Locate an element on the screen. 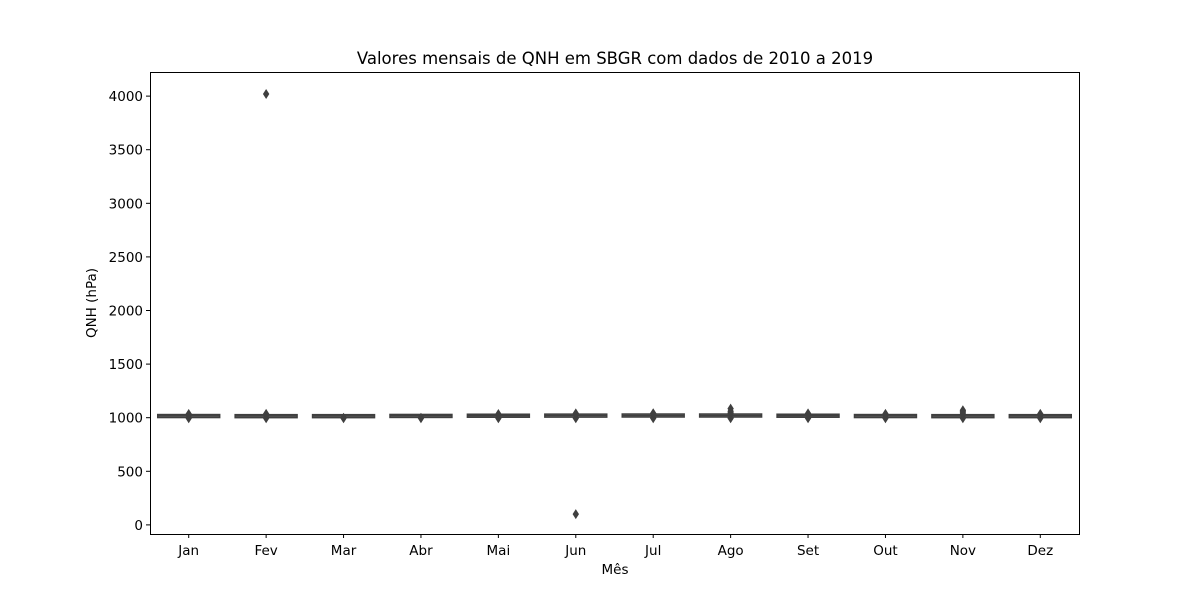 Image resolution: width=1200 pixels, height=600 pixels. box-out is located at coordinates (885, 416).